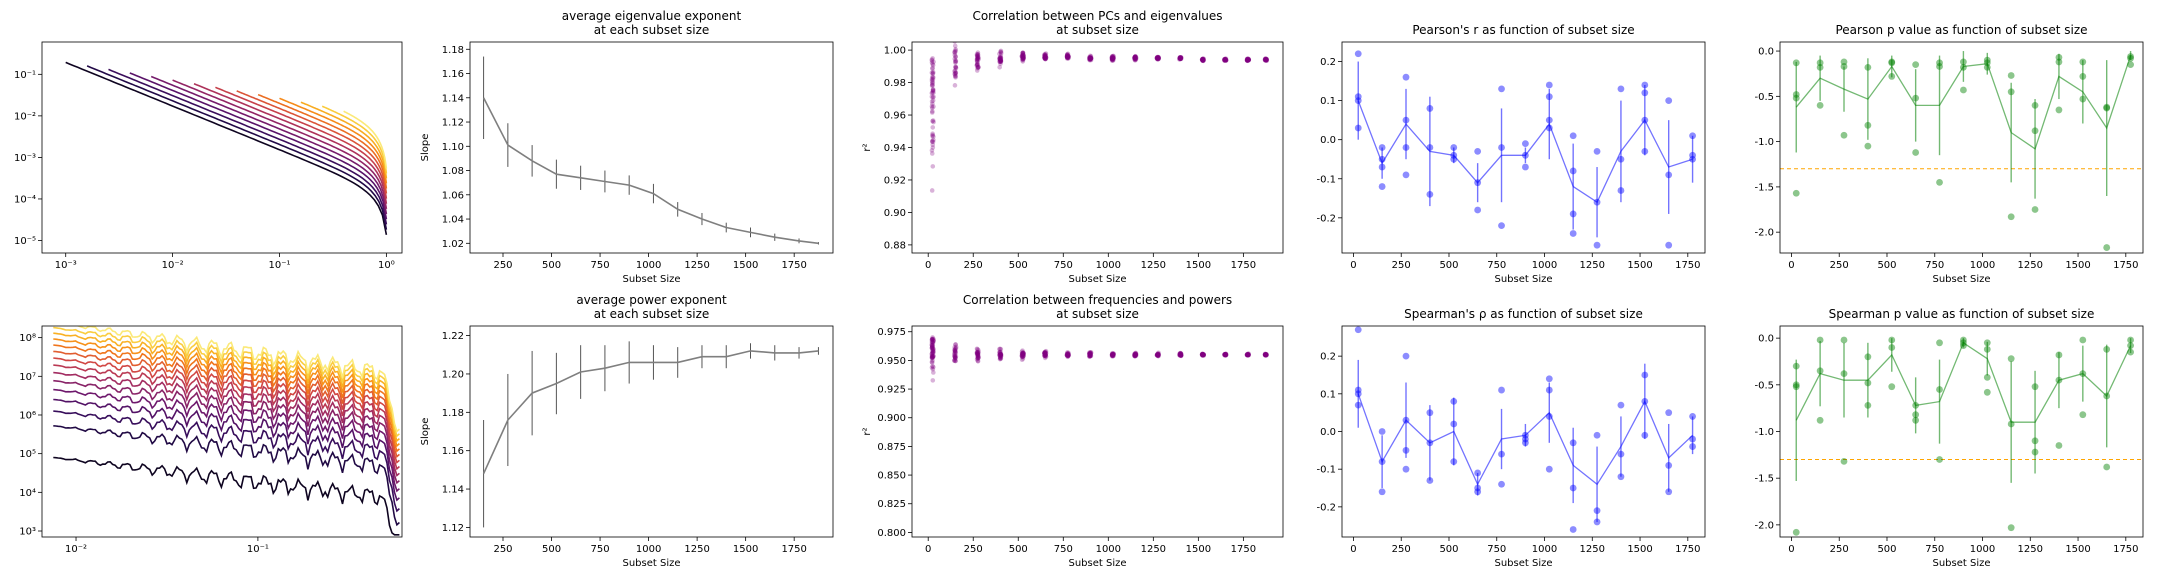 Image resolution: width=2160 pixels, height=576 pixels. What do you see at coordinates (1525, 152) in the screenshot?
I see `mean-line` at bounding box center [1525, 152].